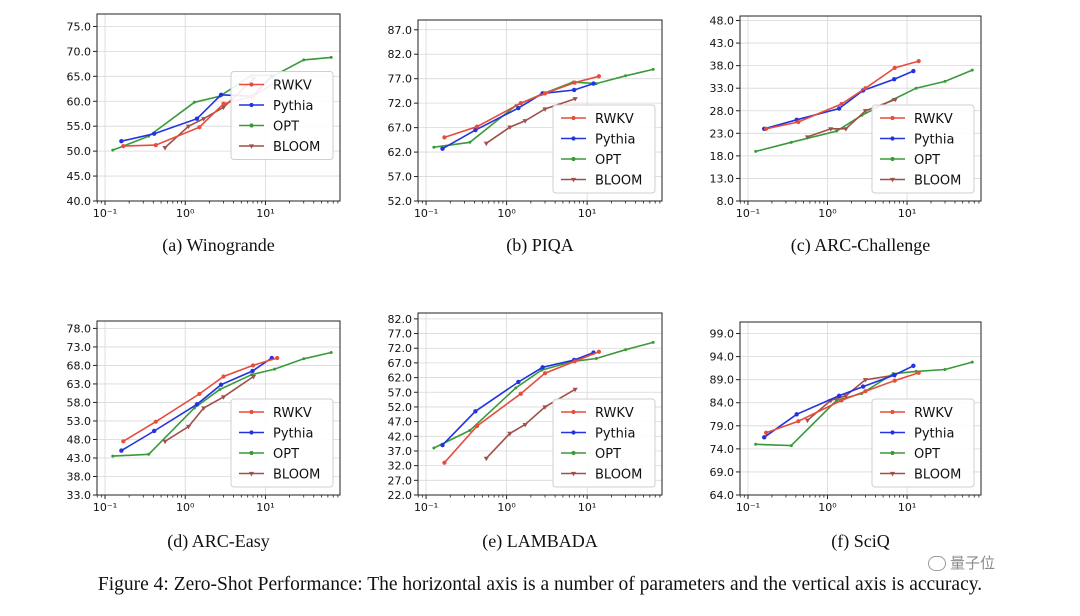 This screenshot has width=1080, height=616. I want to click on series-line-opt, so click(864, 404).